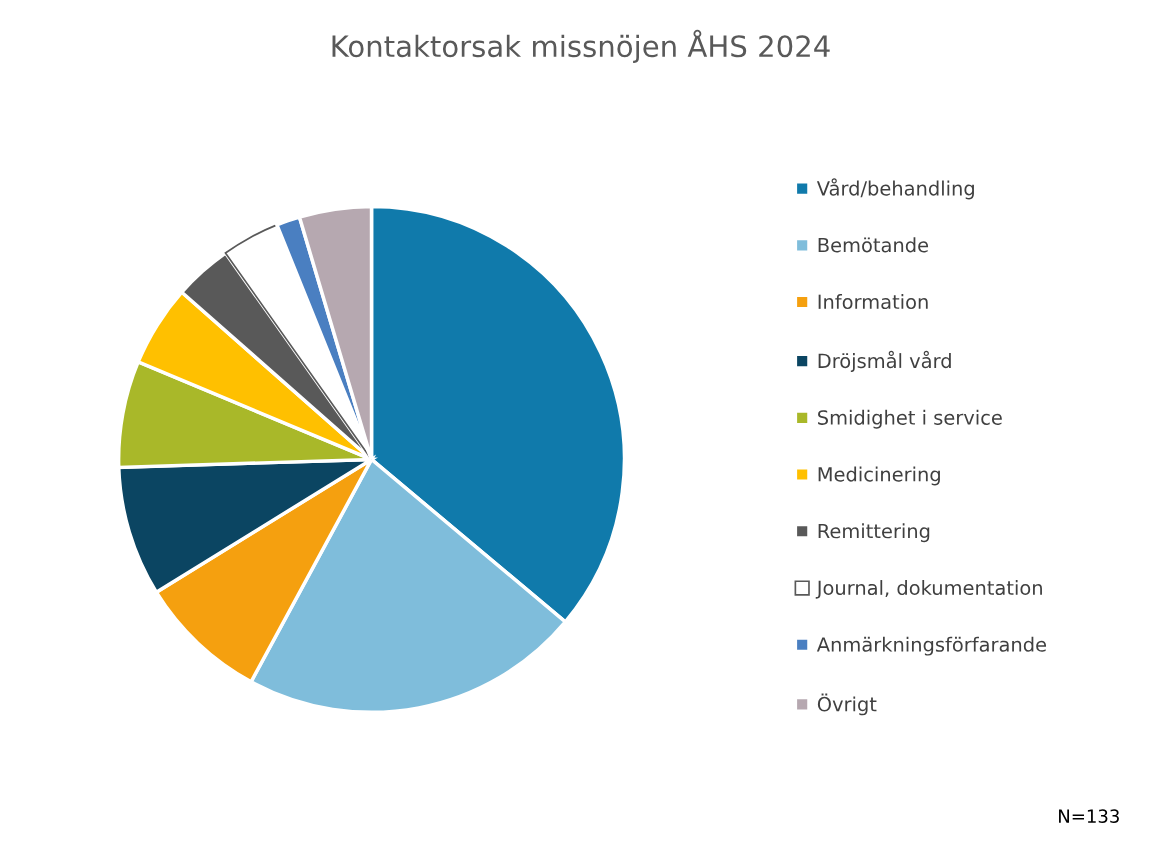 This screenshot has height=843, width=1161. Describe the element at coordinates (873, 245) in the screenshot. I see `legend-label: Bemötande` at that location.